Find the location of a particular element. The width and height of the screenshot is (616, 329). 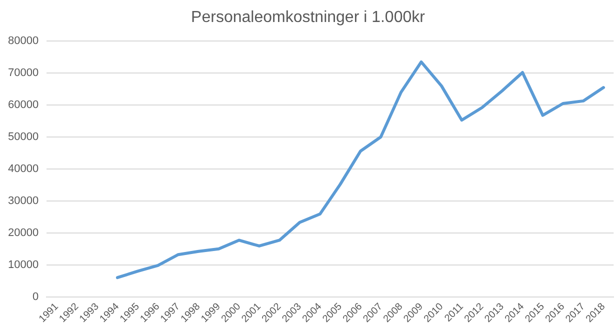

y-tick-label: 50000 is located at coordinates (23, 137).